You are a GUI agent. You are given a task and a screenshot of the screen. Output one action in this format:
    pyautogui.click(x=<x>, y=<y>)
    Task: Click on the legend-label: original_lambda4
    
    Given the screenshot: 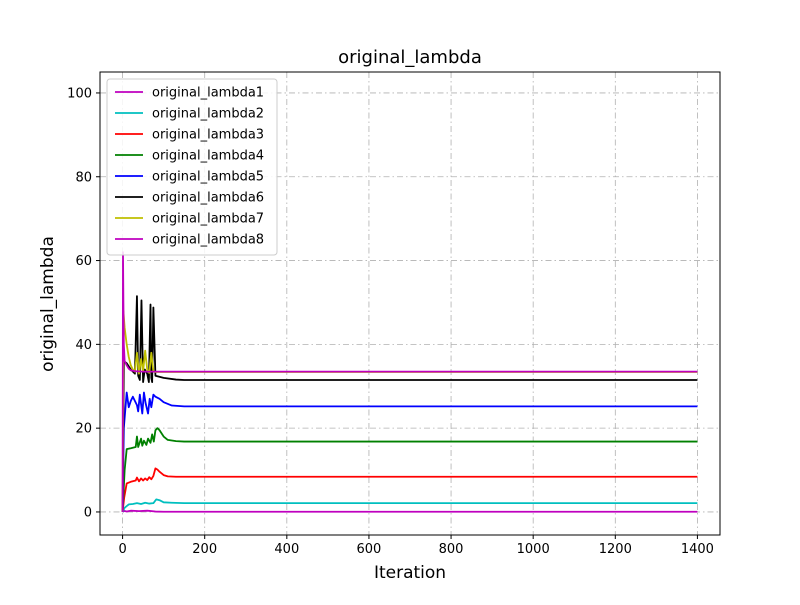 What is the action you would take?
    pyautogui.click(x=208, y=156)
    